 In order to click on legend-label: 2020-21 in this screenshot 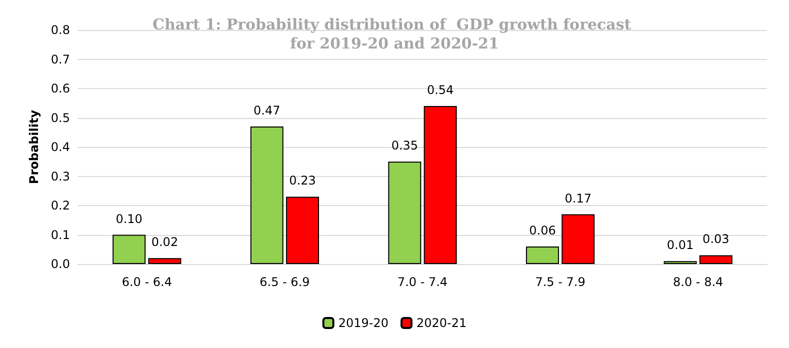, I will do `click(441, 323)`.